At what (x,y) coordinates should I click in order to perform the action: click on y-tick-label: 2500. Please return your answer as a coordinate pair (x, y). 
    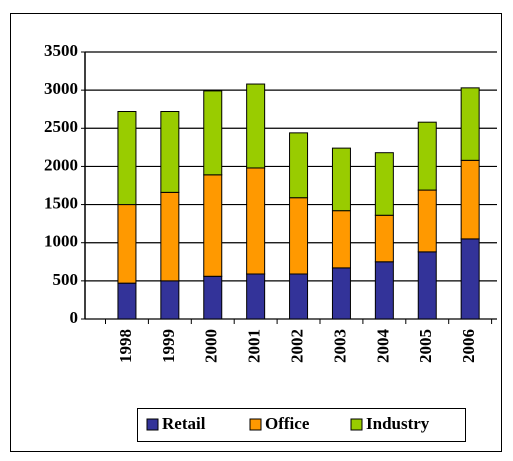
    Looking at the image, I should click on (61, 126).